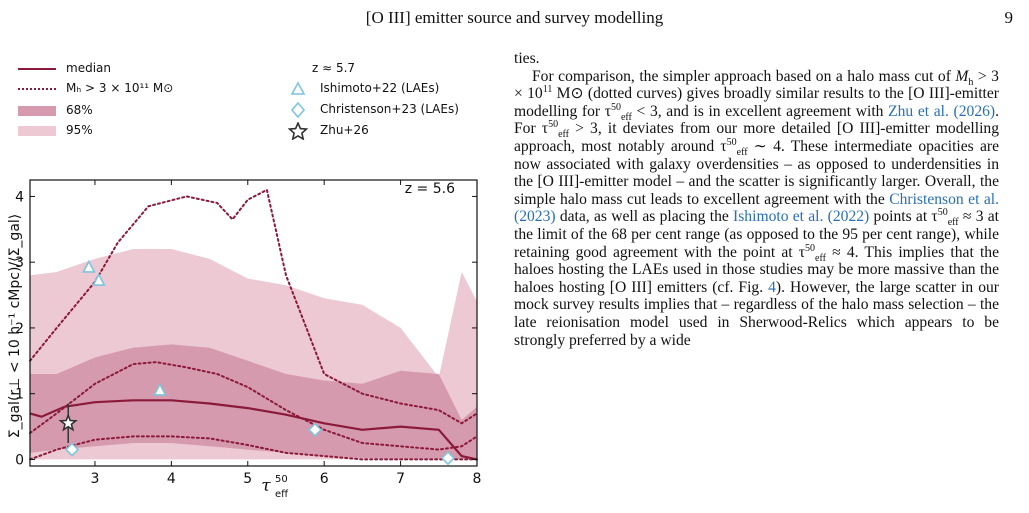  I want to click on star-marker-icon, so click(298, 131).